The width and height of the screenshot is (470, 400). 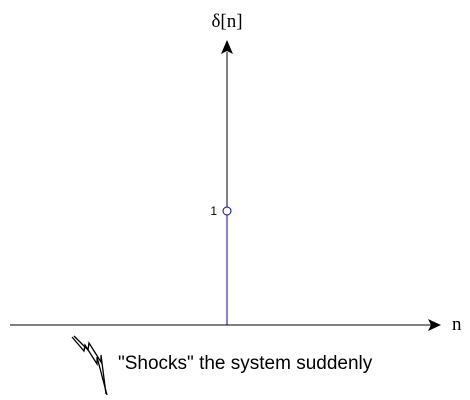 I want to click on lightning-bolt-icon, so click(x=89, y=365).